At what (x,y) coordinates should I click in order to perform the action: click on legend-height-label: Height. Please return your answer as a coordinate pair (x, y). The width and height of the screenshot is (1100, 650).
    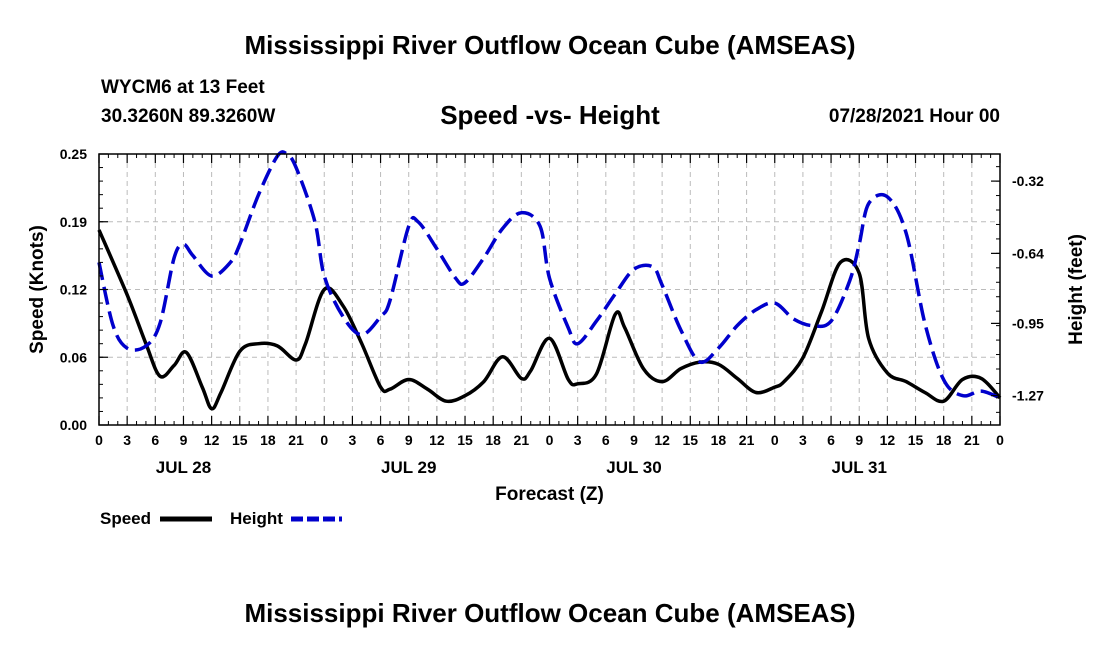
    Looking at the image, I should click on (256, 518).